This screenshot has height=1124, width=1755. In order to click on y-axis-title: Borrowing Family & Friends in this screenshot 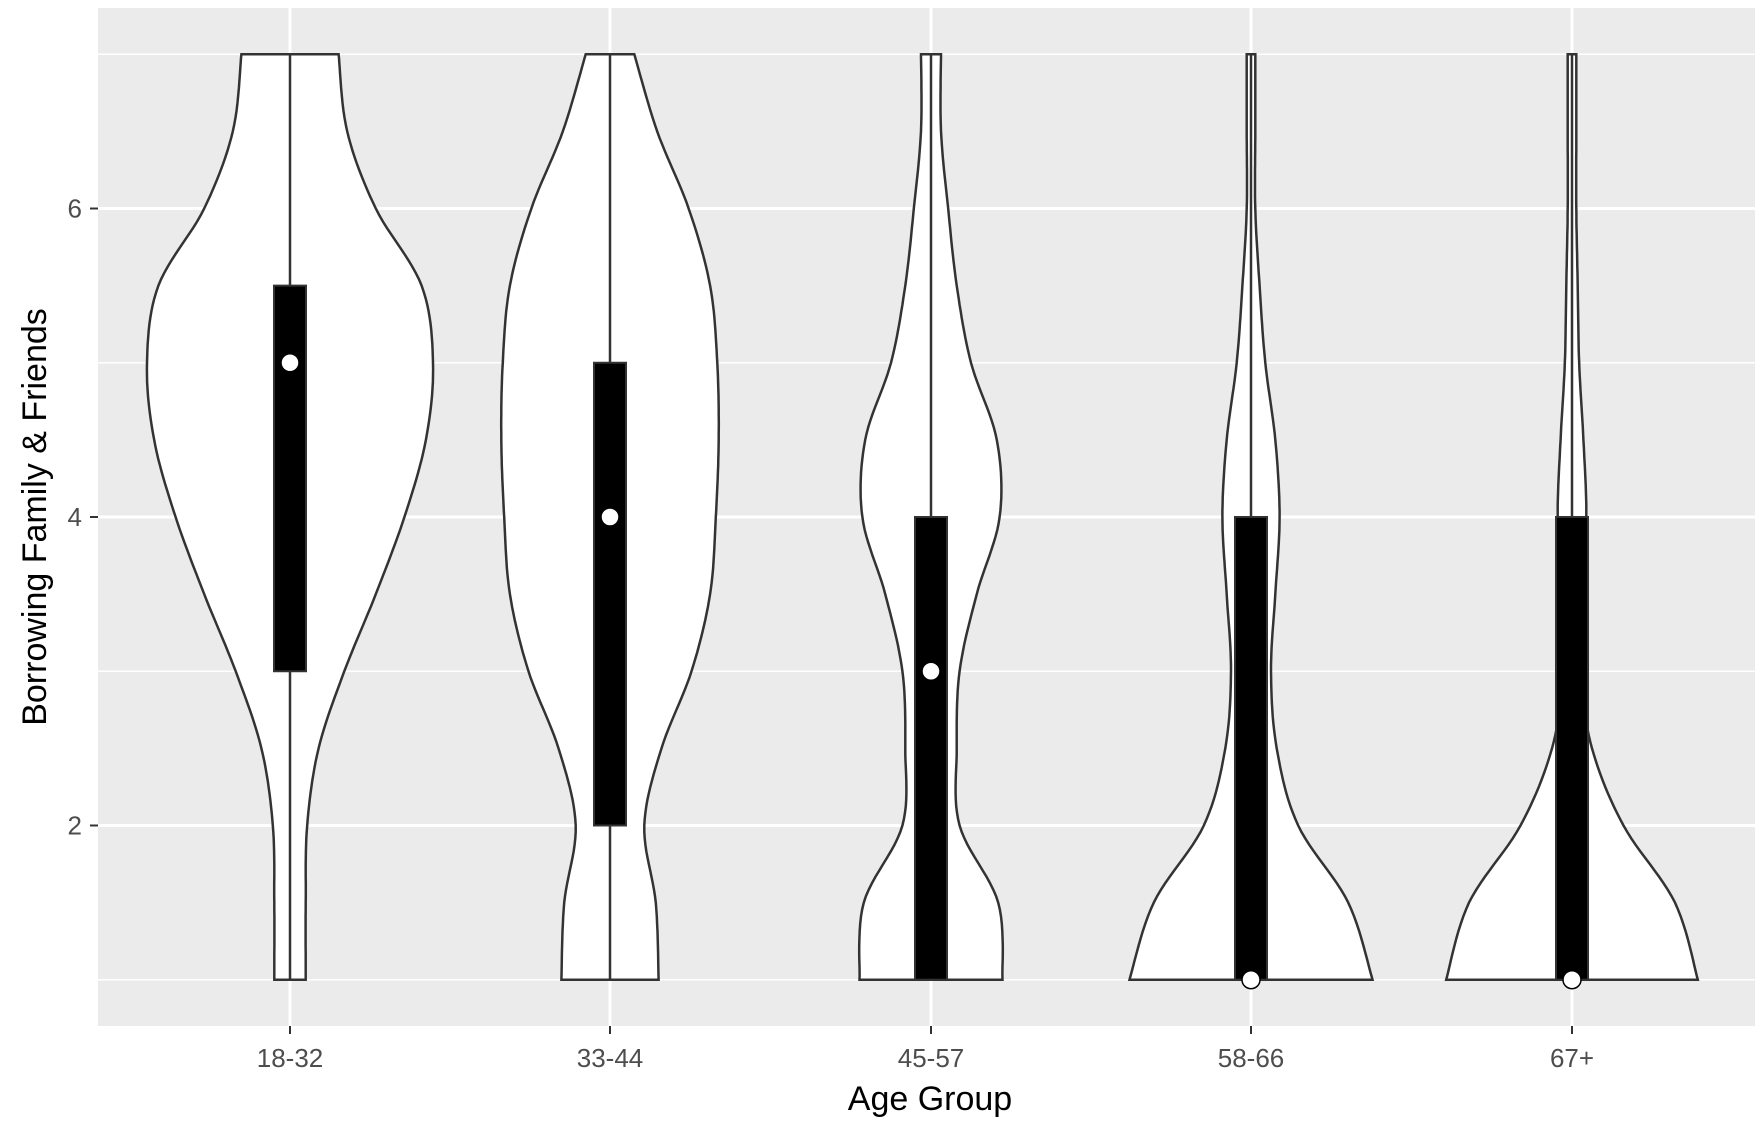, I will do `click(35, 517)`.